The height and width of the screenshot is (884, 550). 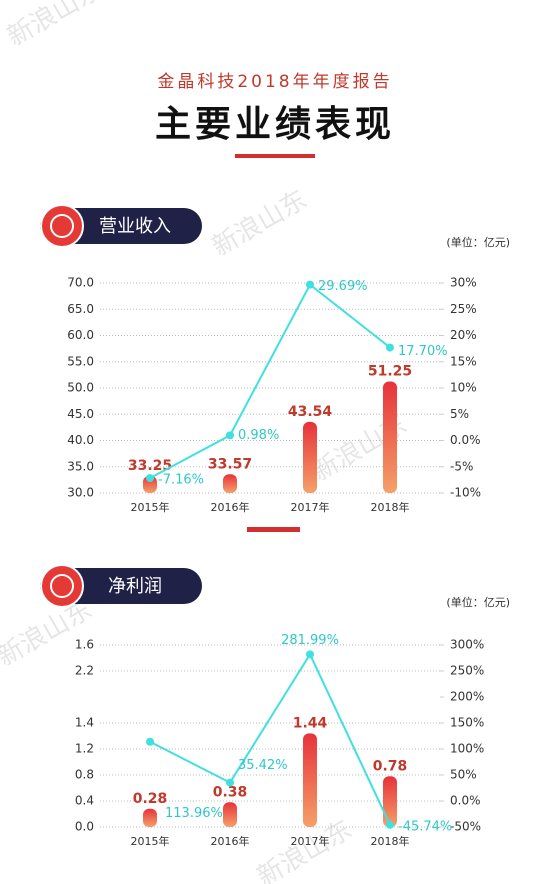 What do you see at coordinates (150, 466) in the screenshot?
I see `bar-value-label: 33.25` at bounding box center [150, 466].